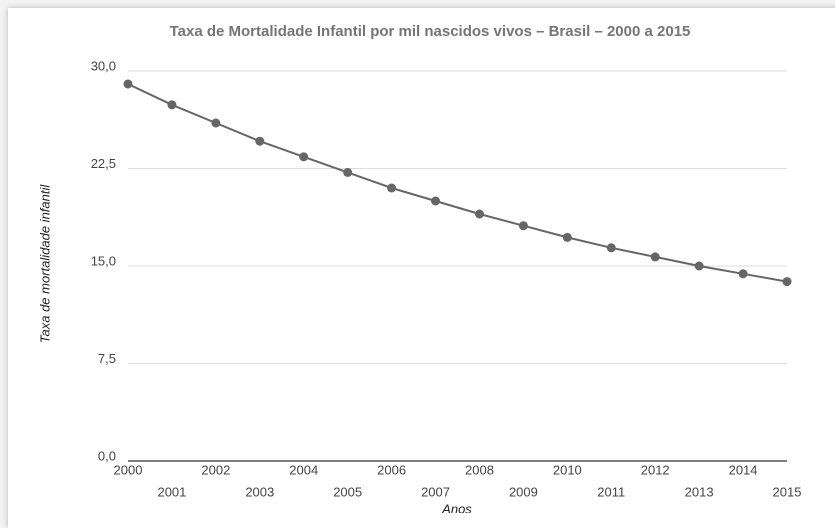  What do you see at coordinates (699, 491) in the screenshot?
I see `x-tick-label: 2013` at bounding box center [699, 491].